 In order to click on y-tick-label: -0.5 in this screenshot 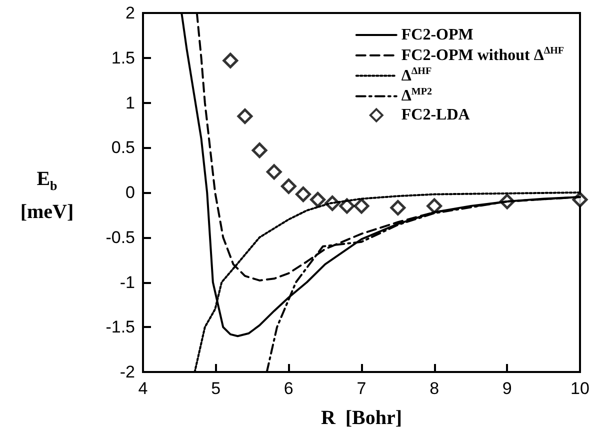, I will do `click(120, 237)`.